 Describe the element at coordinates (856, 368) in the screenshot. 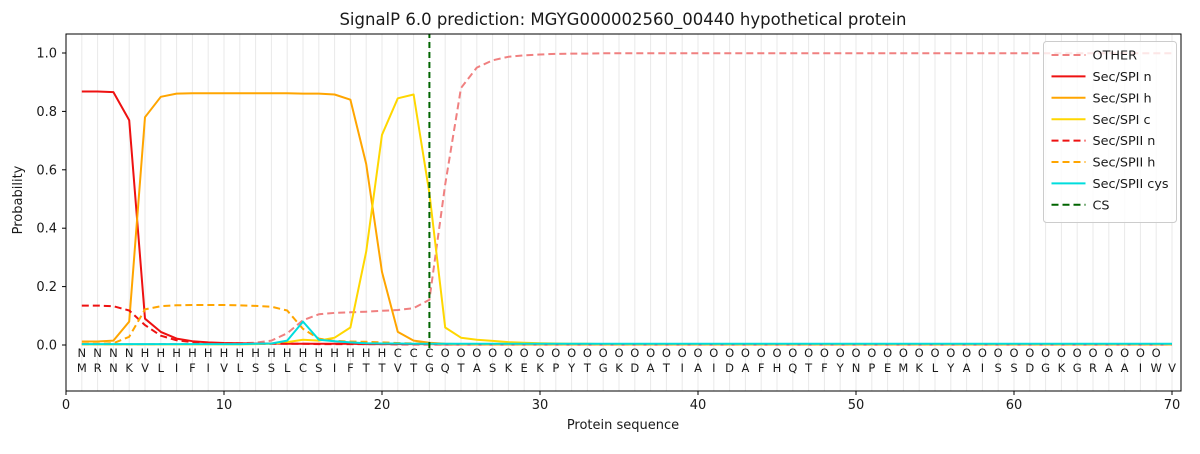

I see `residue-letter: N` at that location.